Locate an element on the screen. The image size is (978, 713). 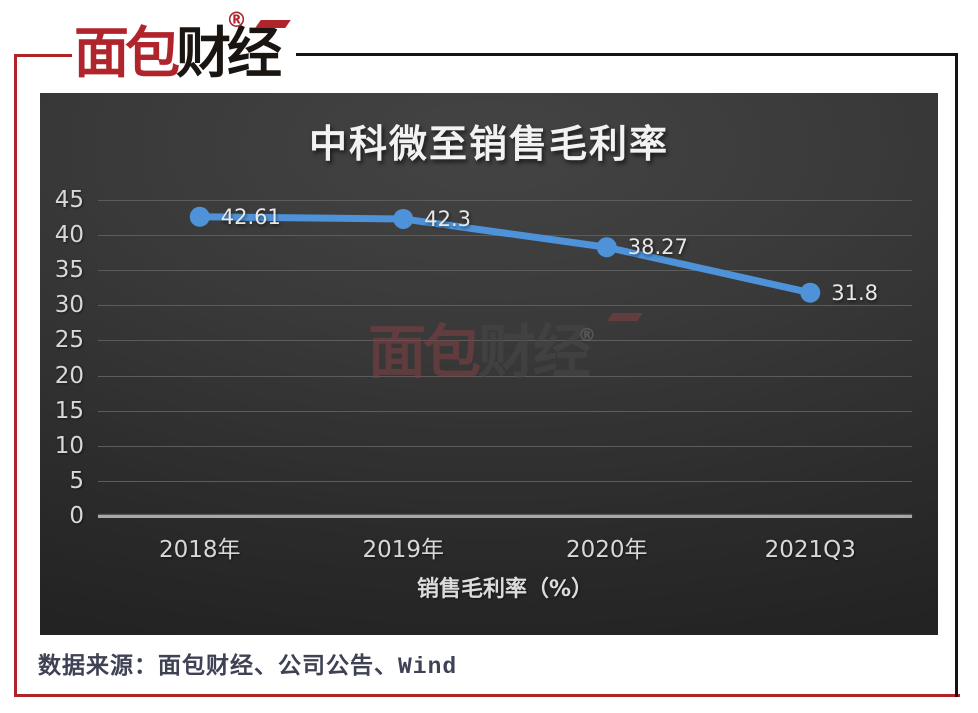
brand-logo-text-dark: 财经 is located at coordinates (229, 53).